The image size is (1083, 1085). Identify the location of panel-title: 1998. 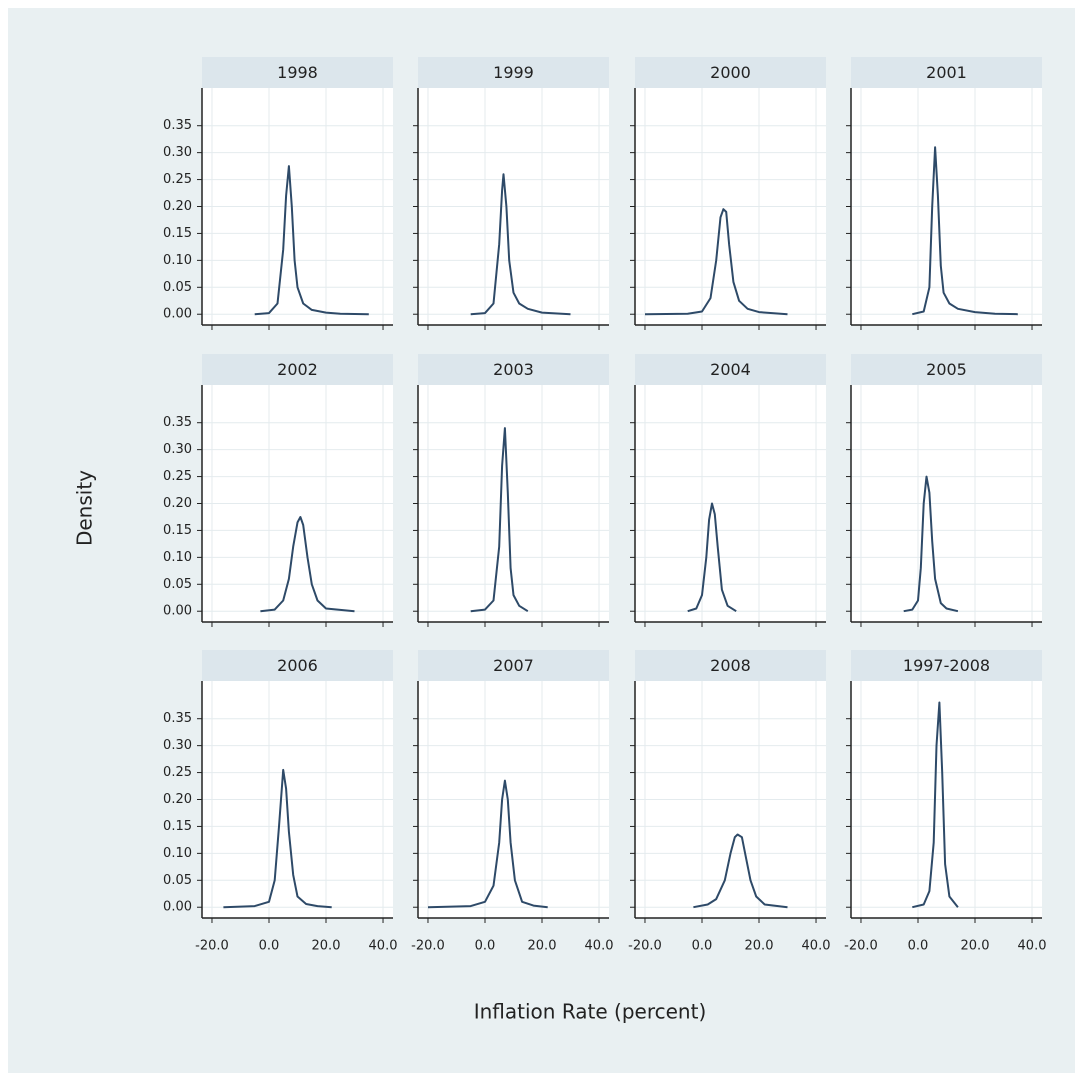
(297, 72).